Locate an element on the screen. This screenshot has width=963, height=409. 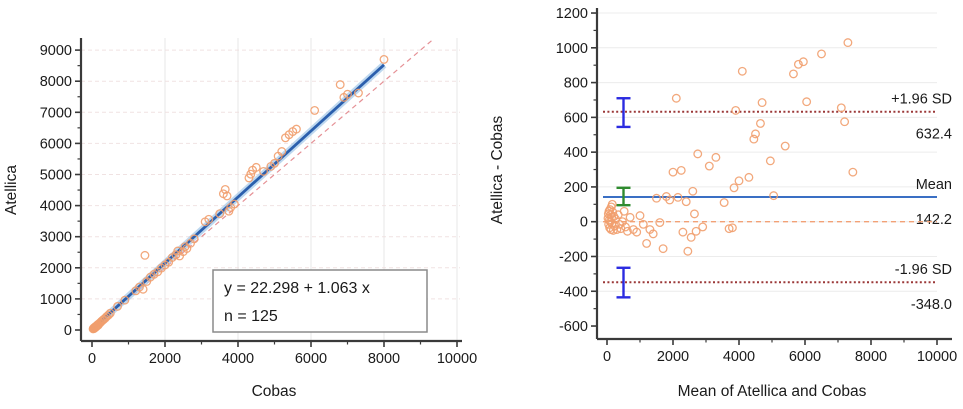
x-tick-label: 8000 is located at coordinates (871, 357).